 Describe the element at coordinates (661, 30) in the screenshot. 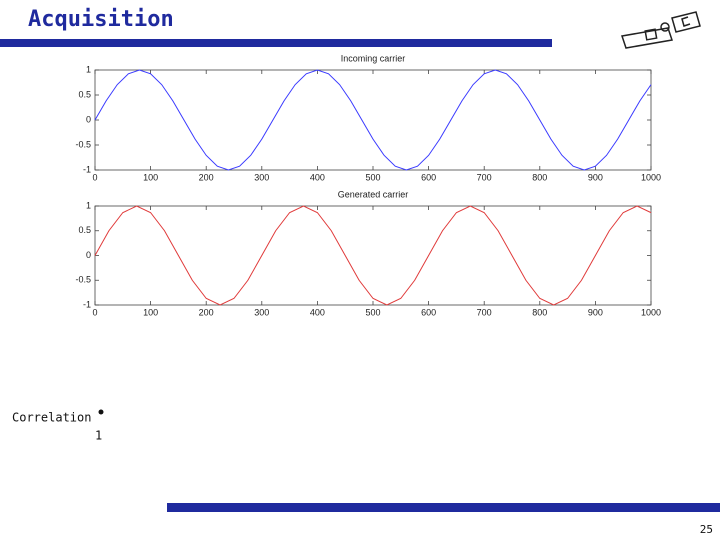

I see `logo` at that location.